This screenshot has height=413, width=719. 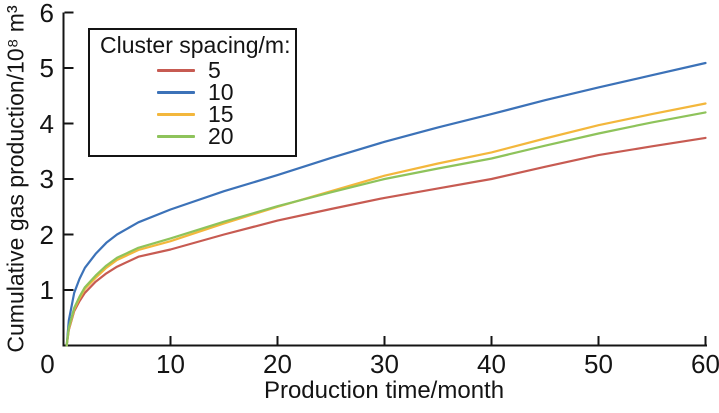 What do you see at coordinates (221, 136) in the screenshot?
I see `legend-entry-label: 20` at bounding box center [221, 136].